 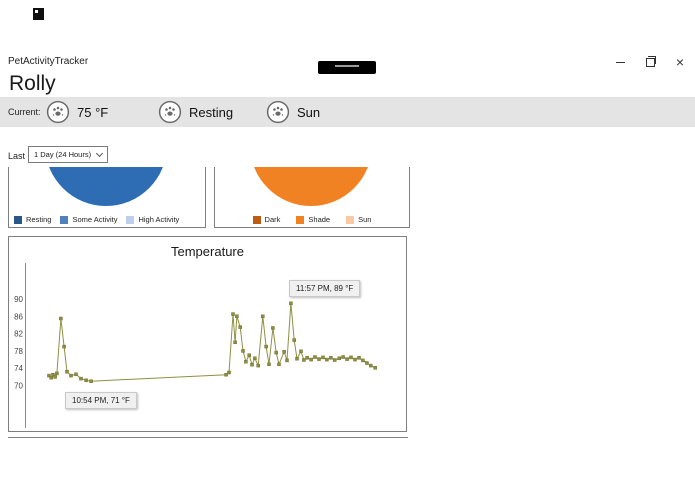 I want to click on time-range-dropdown: 1 Day (24 Hours), so click(x=68, y=154).